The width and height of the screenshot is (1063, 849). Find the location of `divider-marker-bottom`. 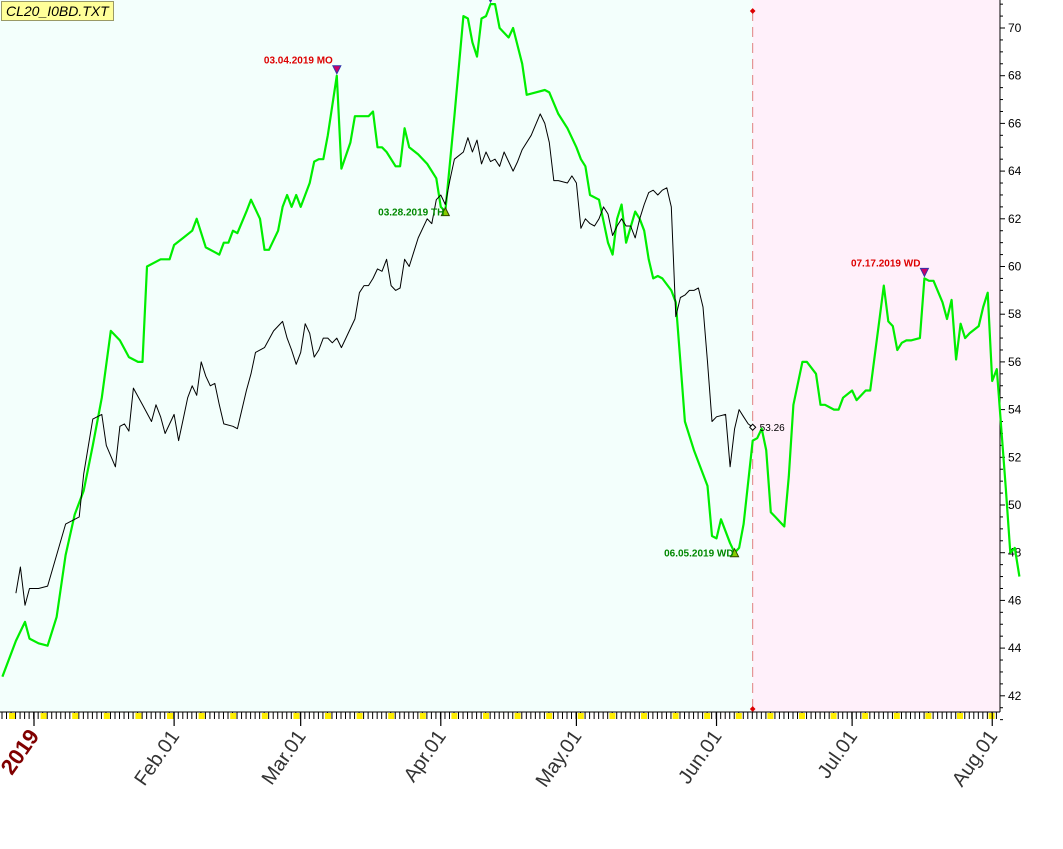

divider-marker-bottom is located at coordinates (752, 709).